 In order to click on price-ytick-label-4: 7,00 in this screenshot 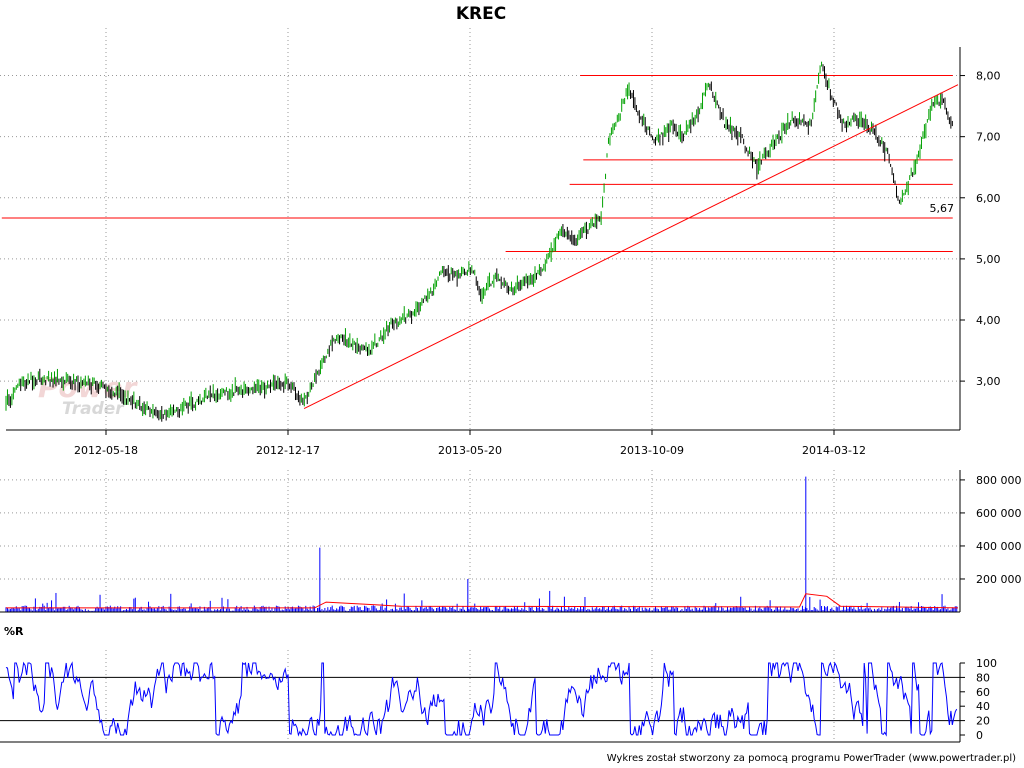, I will do `click(988, 137)`.